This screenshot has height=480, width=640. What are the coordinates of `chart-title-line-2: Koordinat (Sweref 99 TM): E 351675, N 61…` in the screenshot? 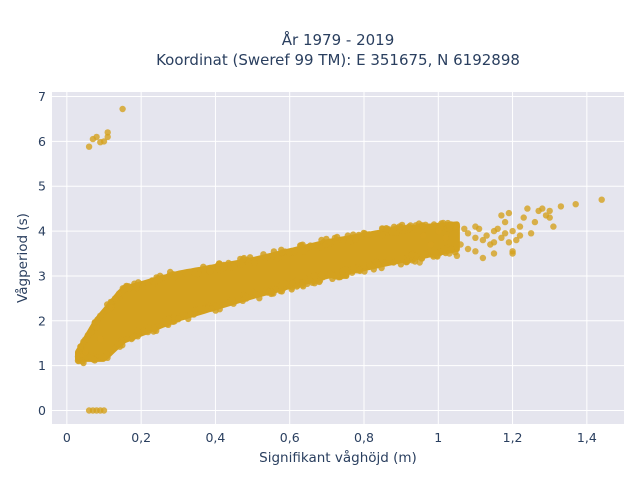 It's located at (338, 60).